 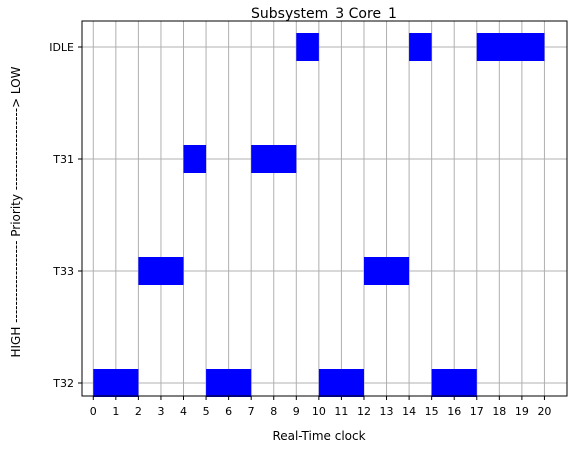 What do you see at coordinates (138, 411) in the screenshot?
I see `x-tick-label: 2` at bounding box center [138, 411].